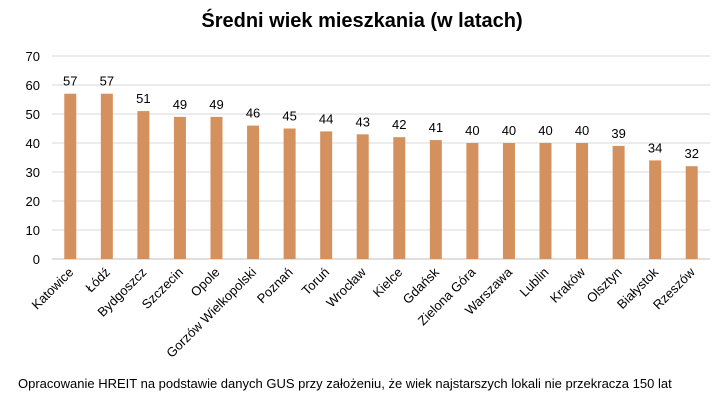  What do you see at coordinates (33, 172) in the screenshot?
I see `y-tick-label: 30` at bounding box center [33, 172].